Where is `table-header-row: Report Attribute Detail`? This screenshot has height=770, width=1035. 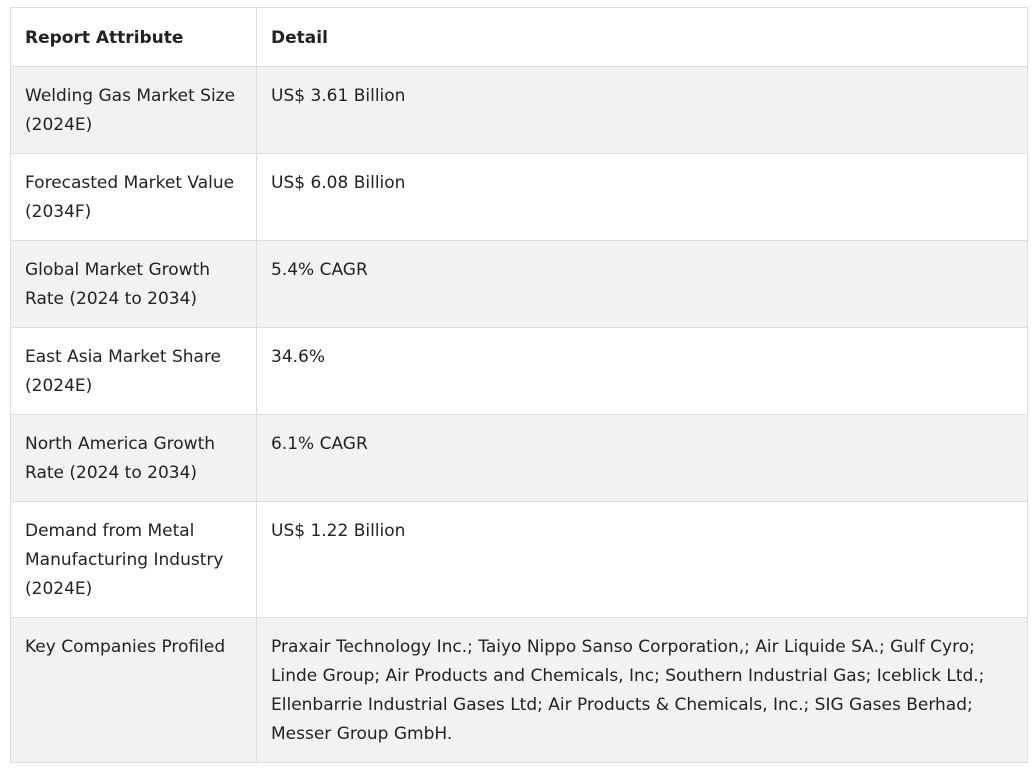
table-header-row: Report Attribute Detail is located at coordinates (519, 37).